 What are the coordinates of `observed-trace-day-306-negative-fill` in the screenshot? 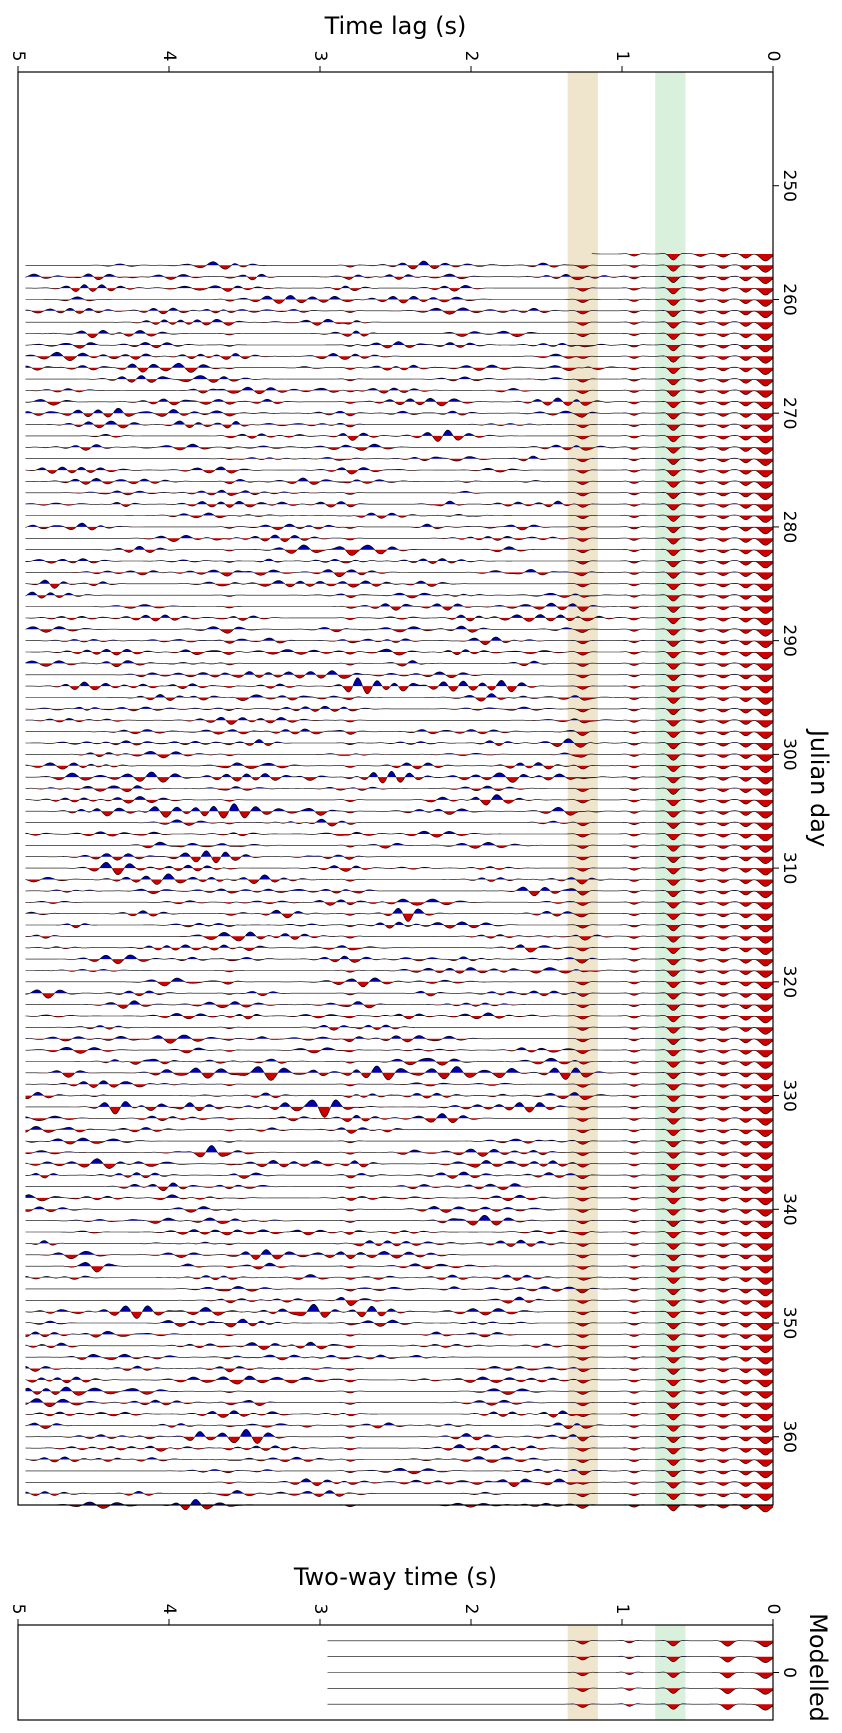 It's located at (382, 821).